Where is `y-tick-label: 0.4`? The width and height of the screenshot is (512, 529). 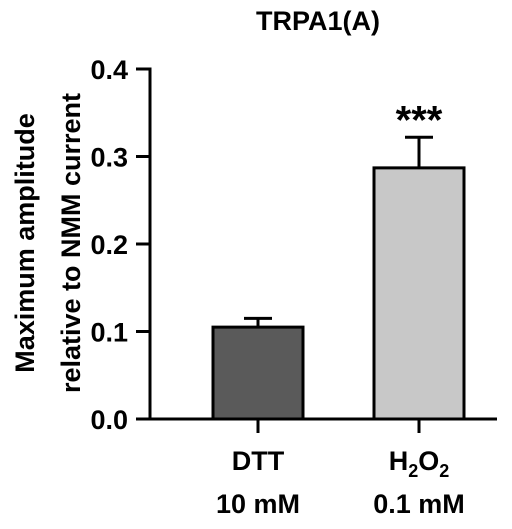
y-tick-label: 0.4 is located at coordinates (109, 70).